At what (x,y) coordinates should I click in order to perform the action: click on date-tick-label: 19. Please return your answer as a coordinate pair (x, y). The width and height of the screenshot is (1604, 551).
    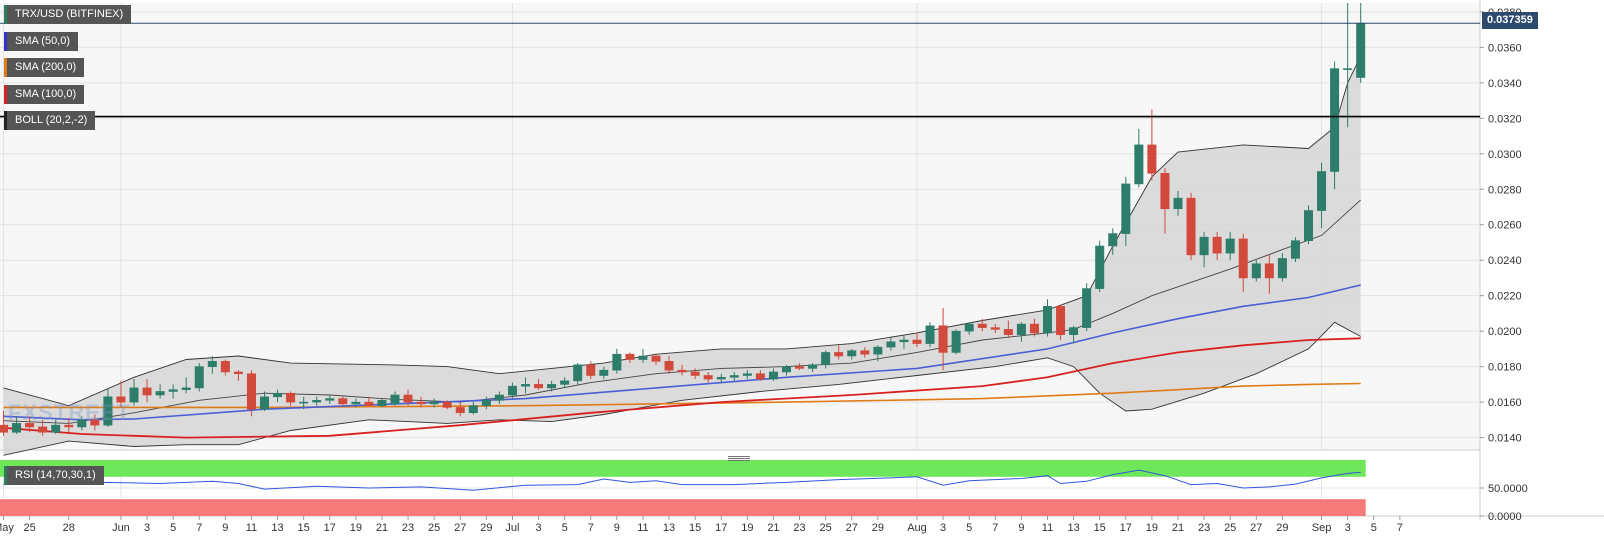
    Looking at the image, I should click on (356, 528).